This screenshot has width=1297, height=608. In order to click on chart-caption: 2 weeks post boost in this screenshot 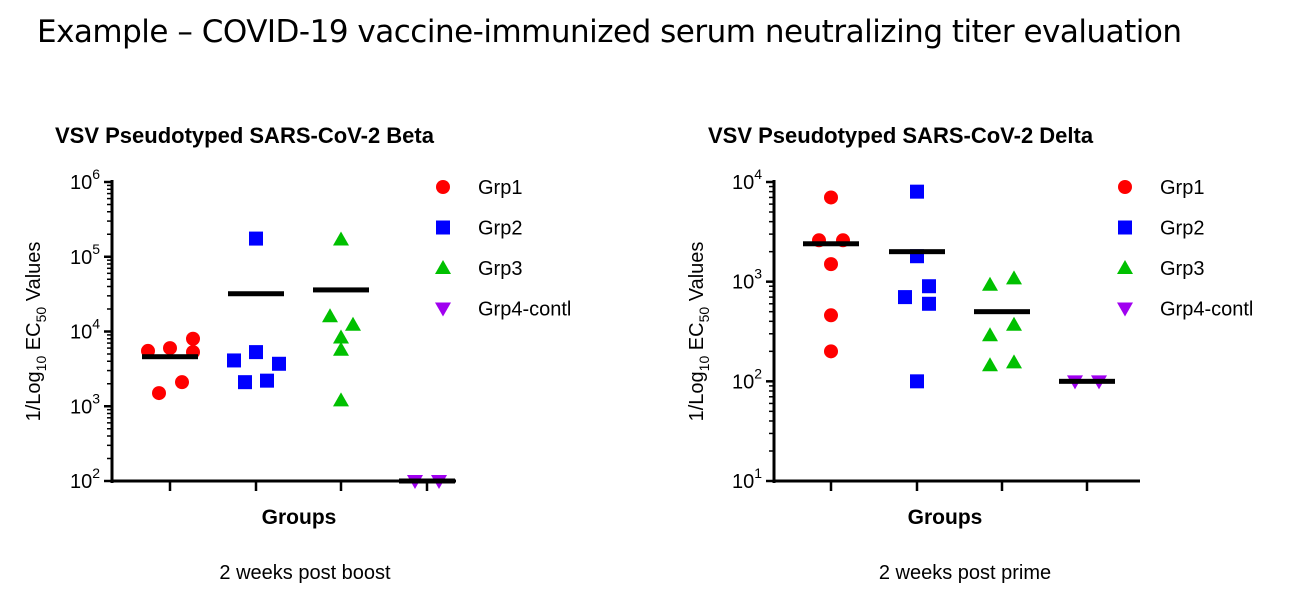, I will do `click(305, 573)`.